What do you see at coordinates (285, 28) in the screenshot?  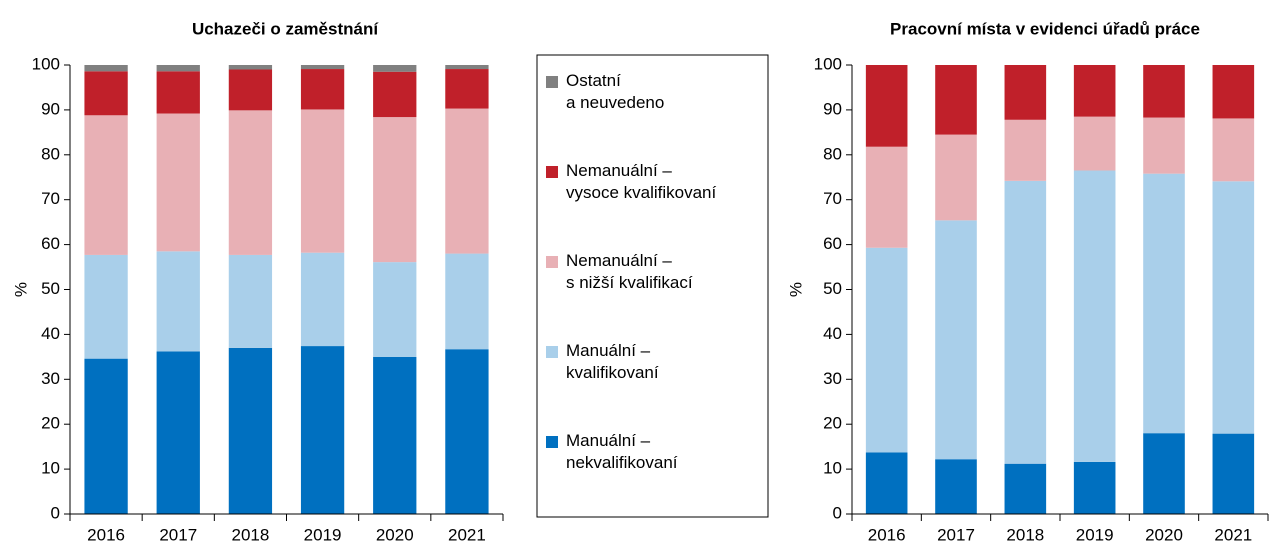 I see `chart-title: Uchazeči o zaměstnání` at bounding box center [285, 28].